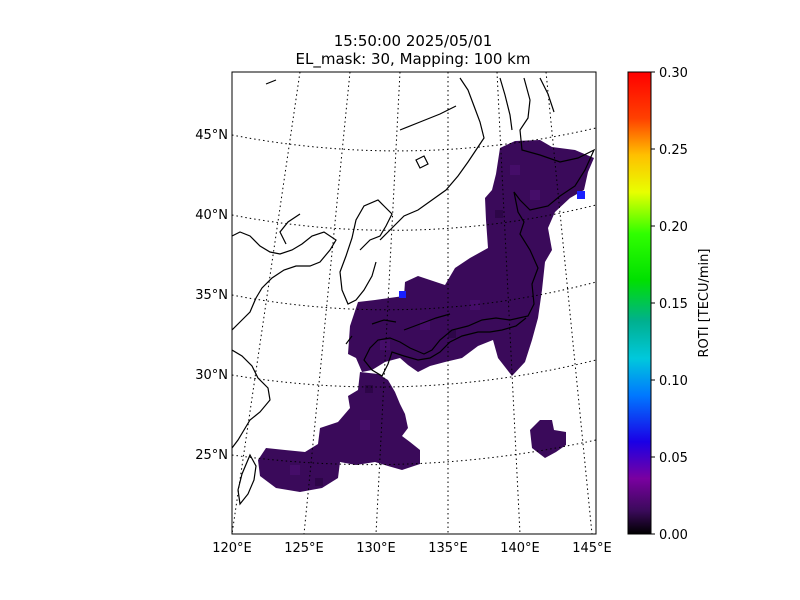 This screenshot has height=600, width=800. I want to click on lat-label-30: 30°N, so click(211, 375).